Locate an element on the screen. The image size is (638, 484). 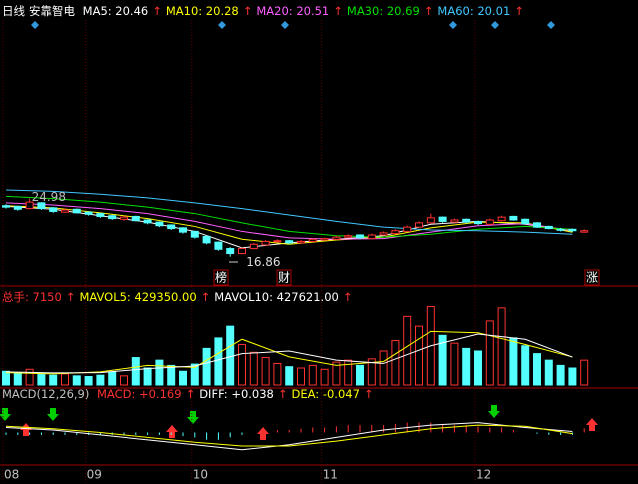
event-label: 涨 is located at coordinates (592, 277).